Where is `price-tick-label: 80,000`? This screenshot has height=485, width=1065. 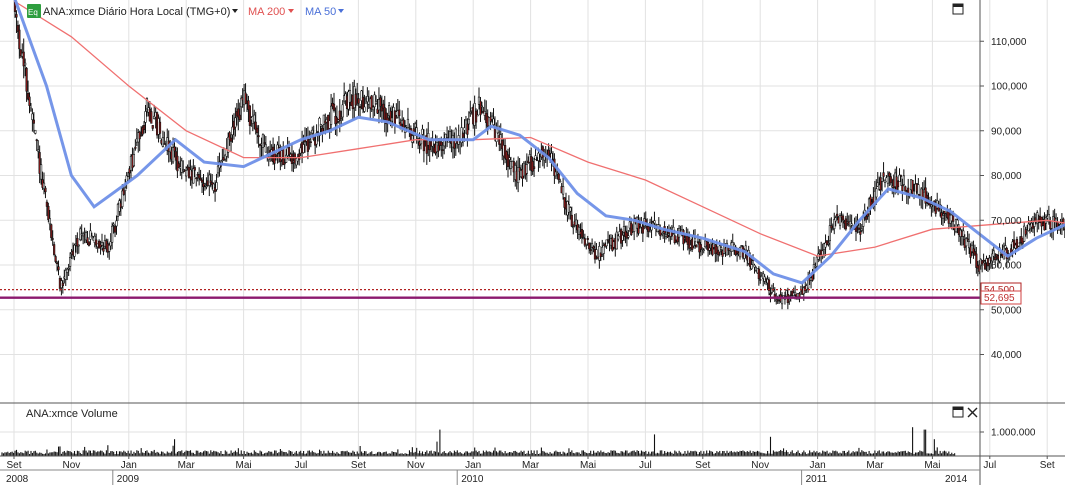 price-tick-label: 80,000 is located at coordinates (1006, 176).